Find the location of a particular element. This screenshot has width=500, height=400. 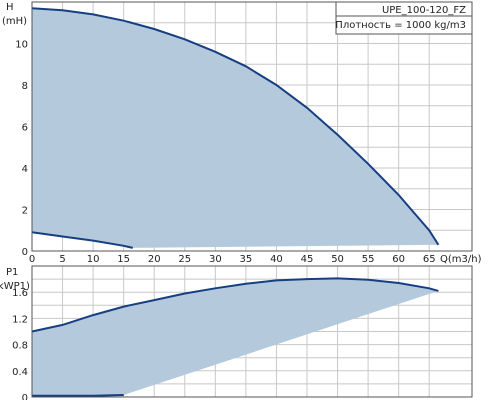

power-y-tick-label: 0 is located at coordinates (25, 396).